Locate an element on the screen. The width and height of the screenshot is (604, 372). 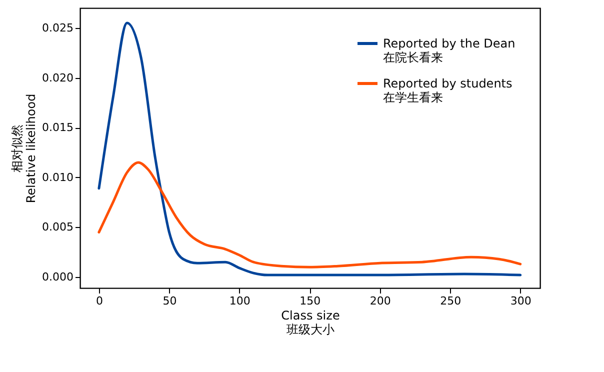
x-tick-label: 0 is located at coordinates (99, 301).